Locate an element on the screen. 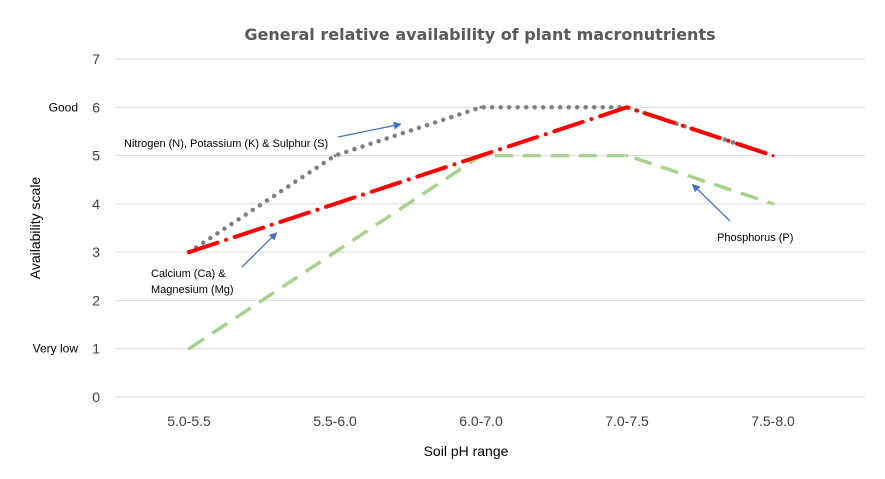 The height and width of the screenshot is (479, 885). annotation-text: Calcium (Ca) & is located at coordinates (188, 274).